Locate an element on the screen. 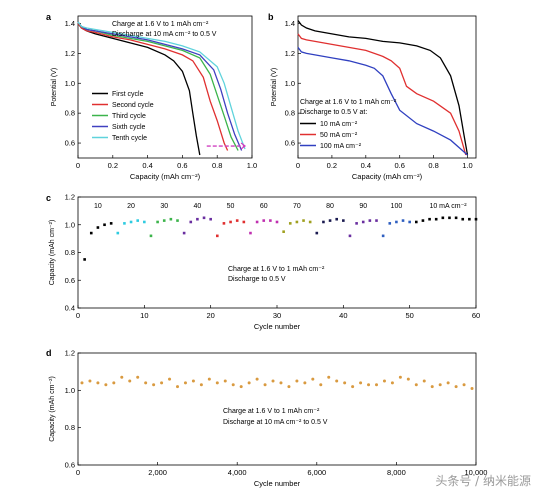  x-tick-label: 10 is located at coordinates (144, 315).